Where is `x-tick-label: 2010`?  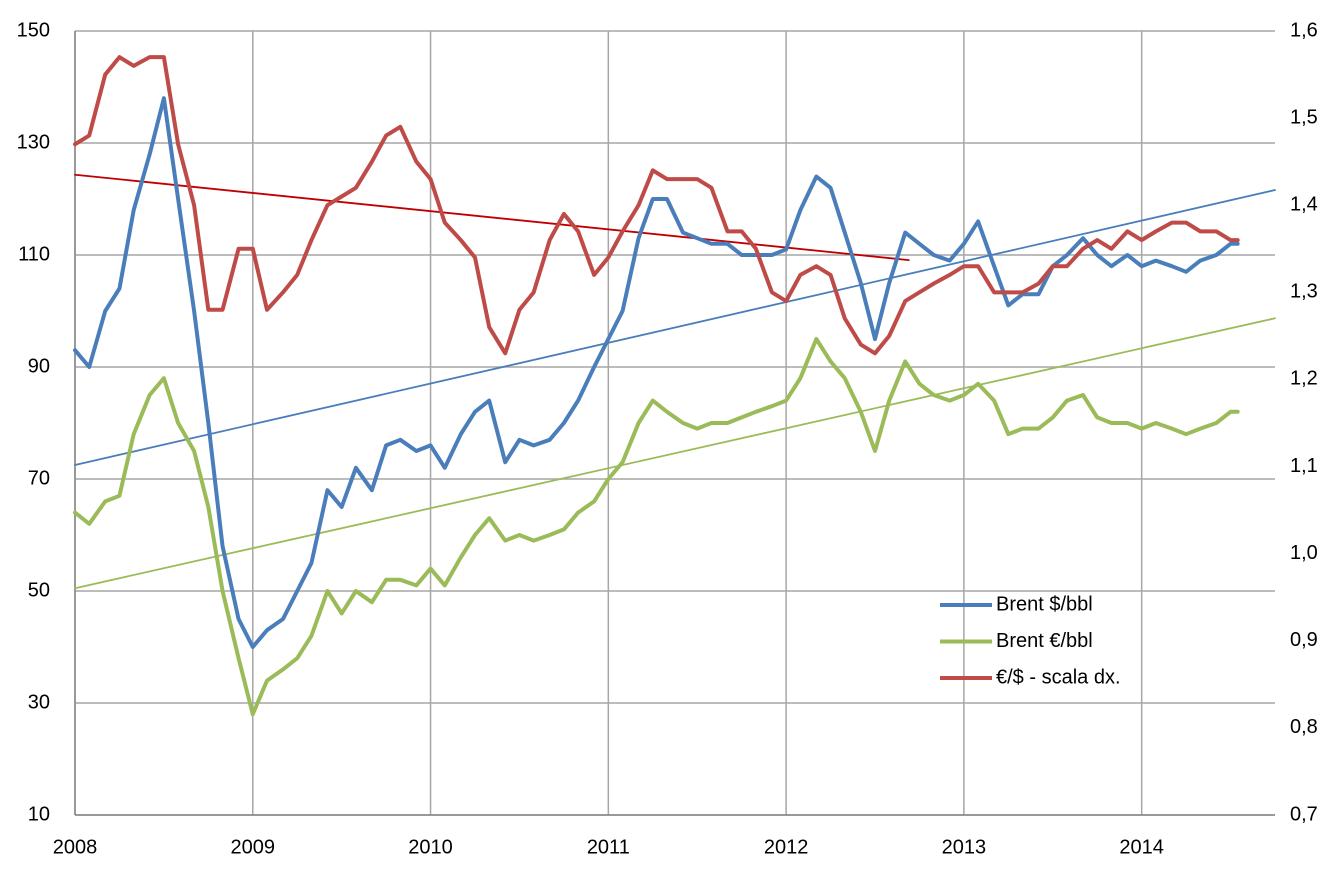
x-tick-label: 2010 is located at coordinates (430, 847).